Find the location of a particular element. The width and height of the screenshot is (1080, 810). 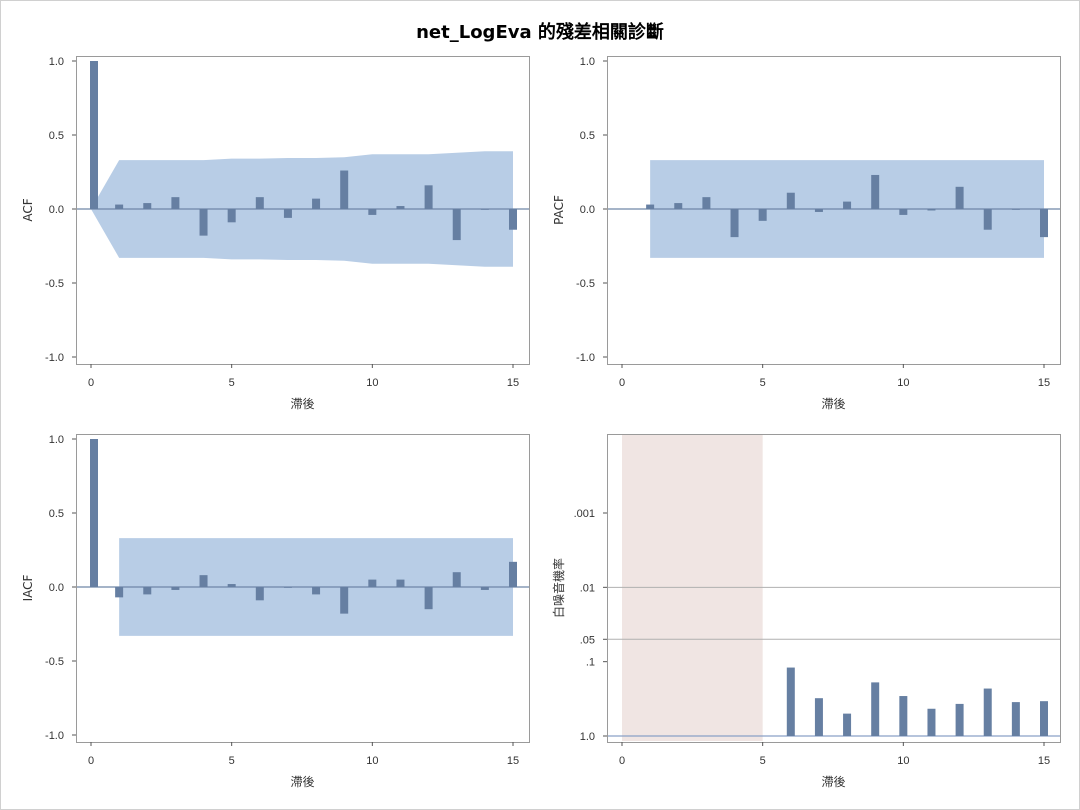

y-tick-label: .05 is located at coordinates (587, 640).